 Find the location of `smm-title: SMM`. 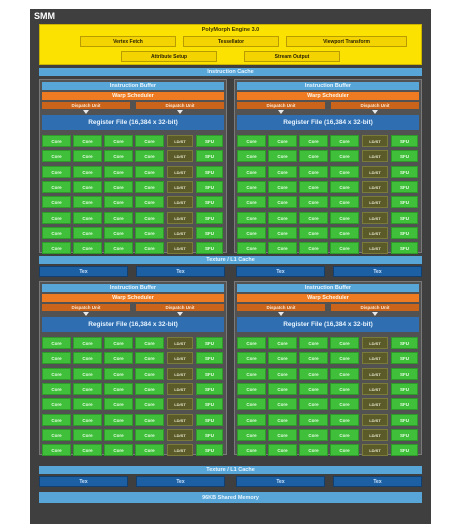

smm-title: SMM is located at coordinates (44, 16).